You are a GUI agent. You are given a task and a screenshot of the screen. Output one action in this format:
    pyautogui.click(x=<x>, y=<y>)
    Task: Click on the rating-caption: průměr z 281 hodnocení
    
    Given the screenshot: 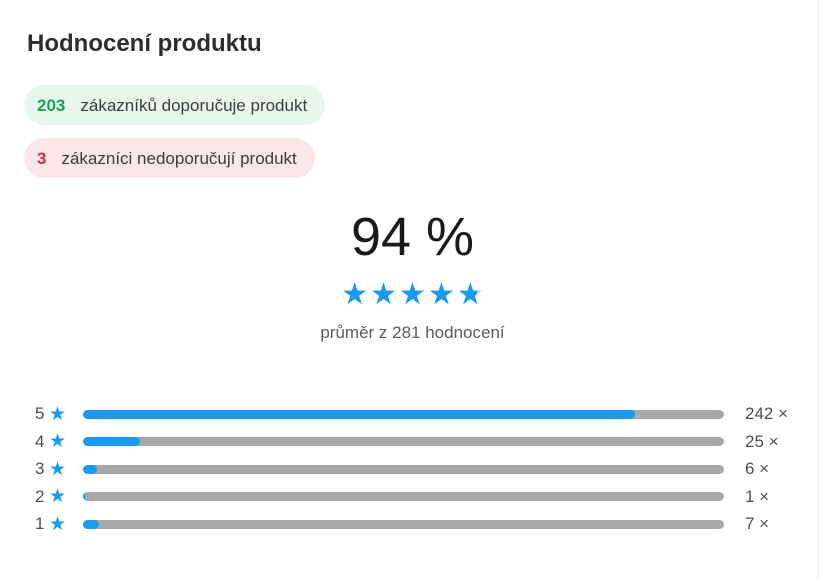 What is the action you would take?
    pyautogui.click(x=412, y=333)
    